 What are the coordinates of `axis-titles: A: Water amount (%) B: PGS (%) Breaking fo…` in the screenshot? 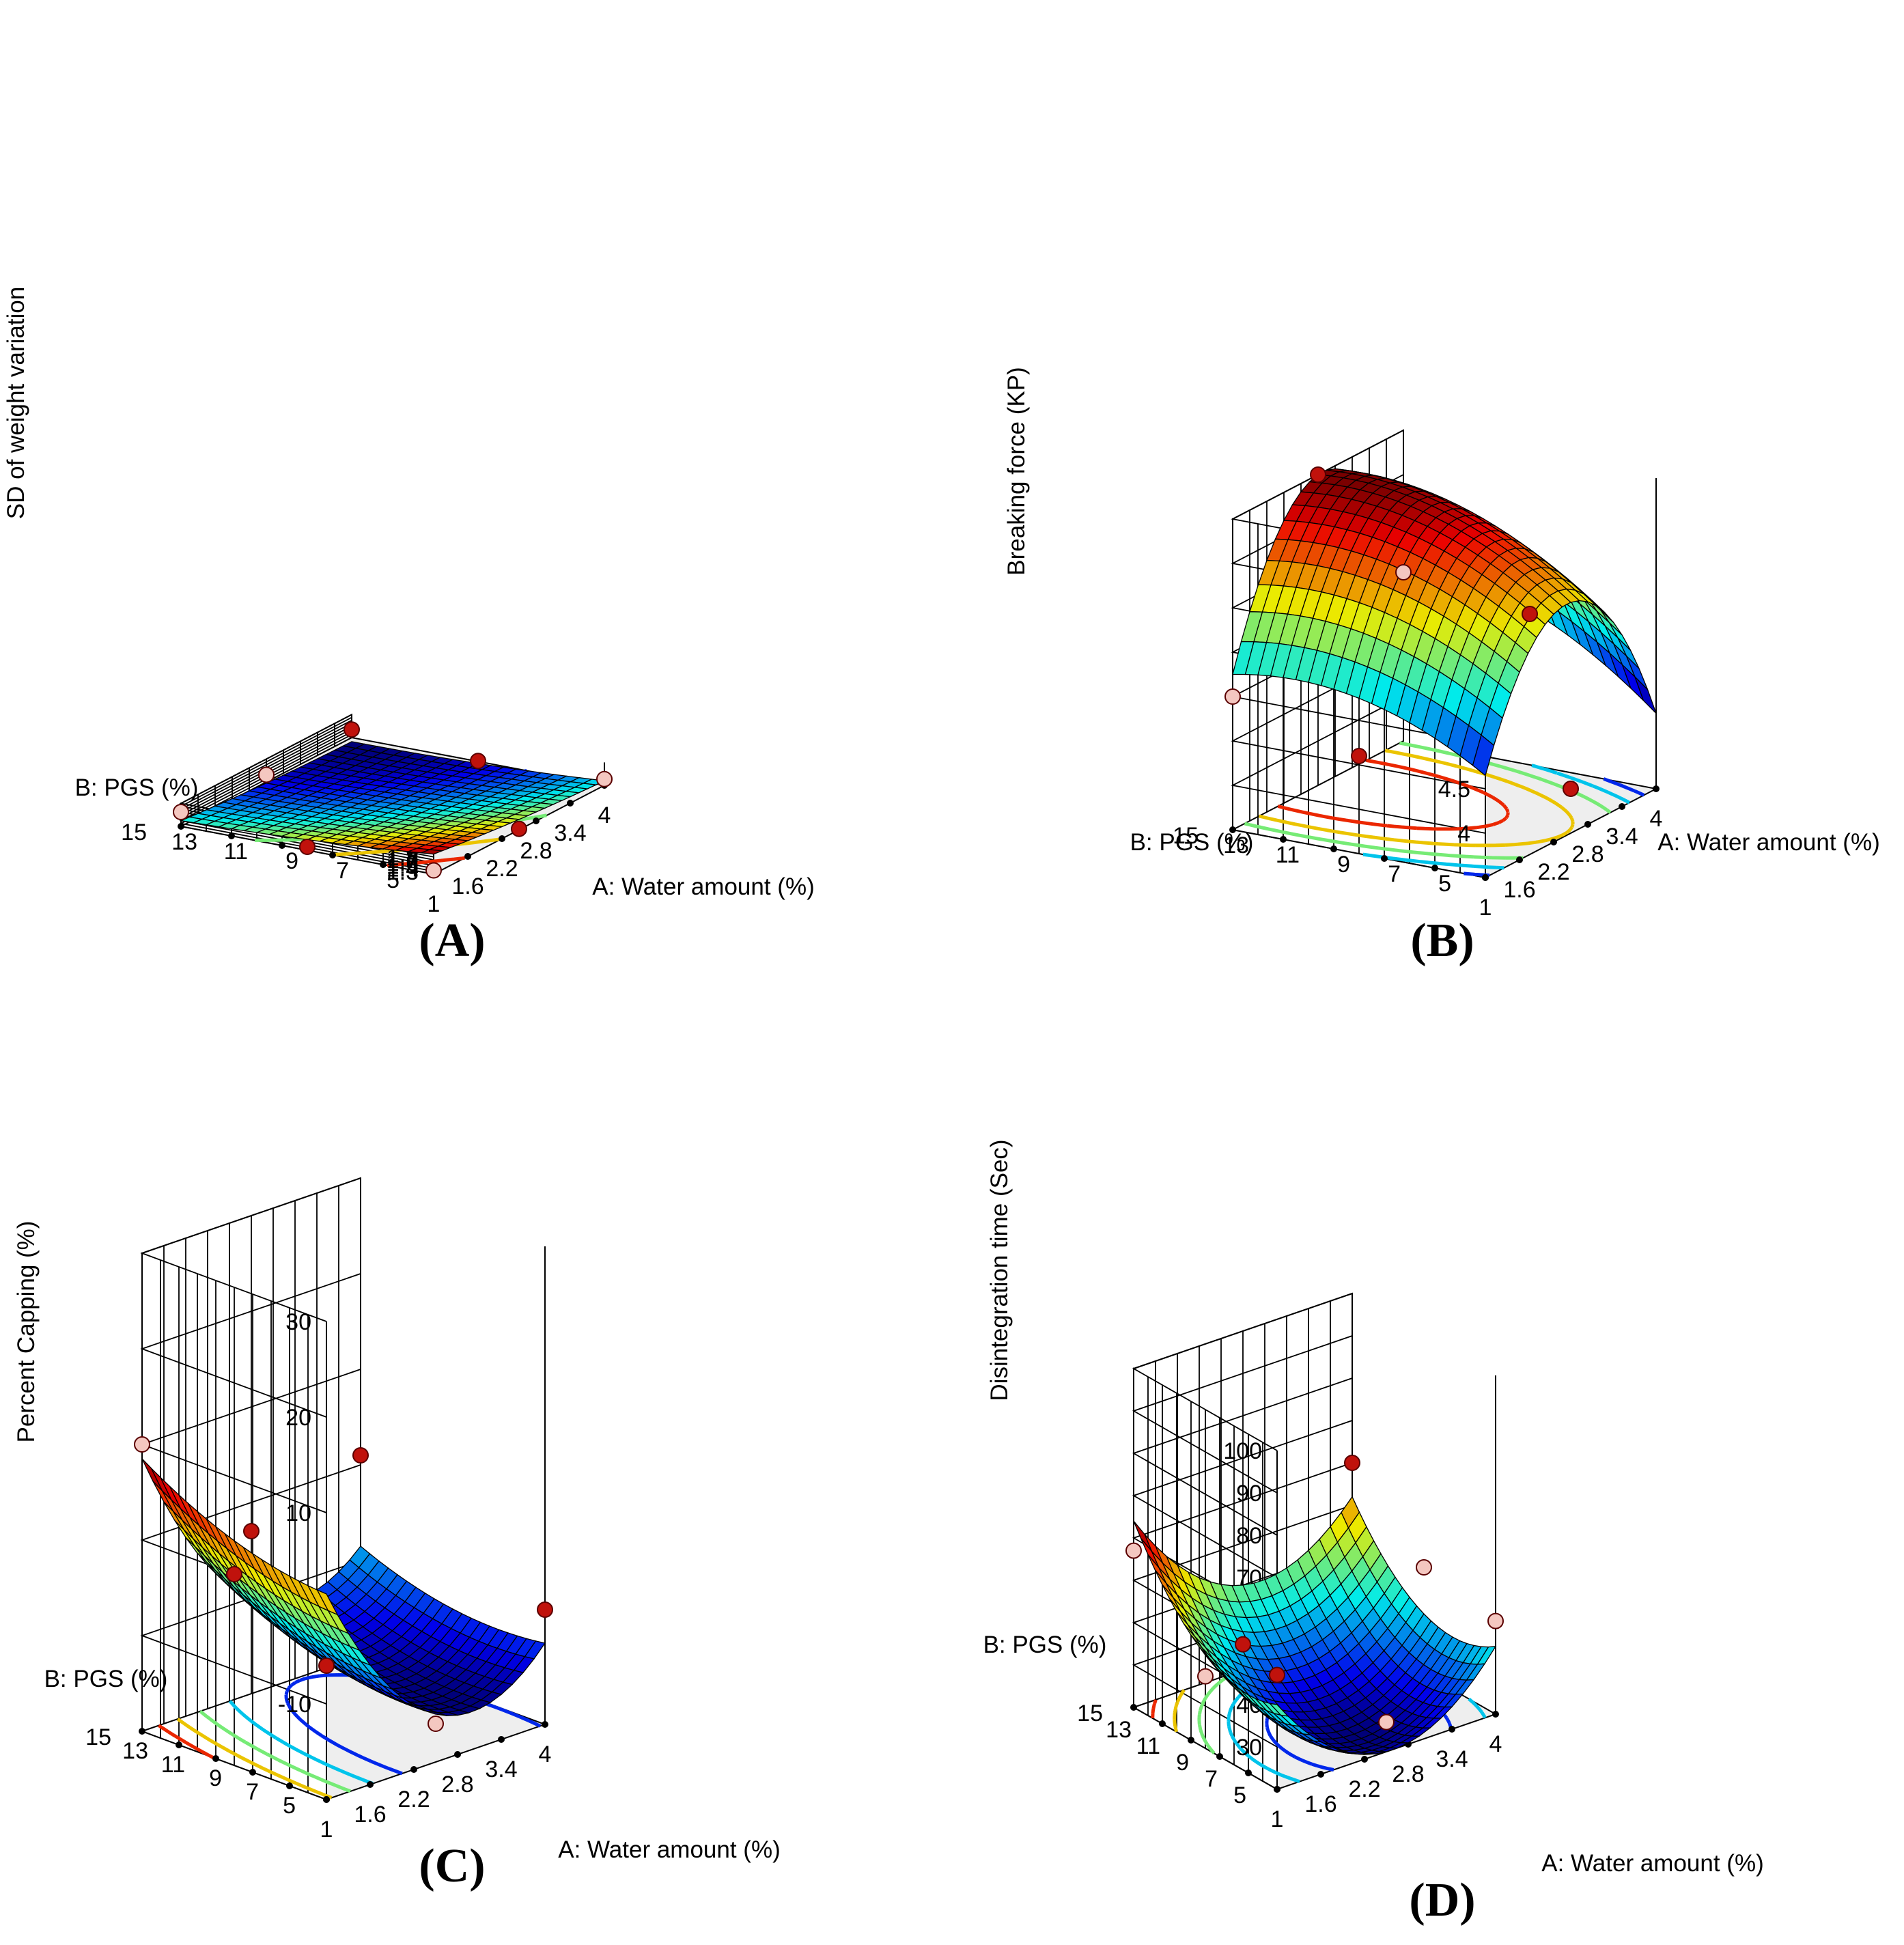 It's located at (1441, 611).